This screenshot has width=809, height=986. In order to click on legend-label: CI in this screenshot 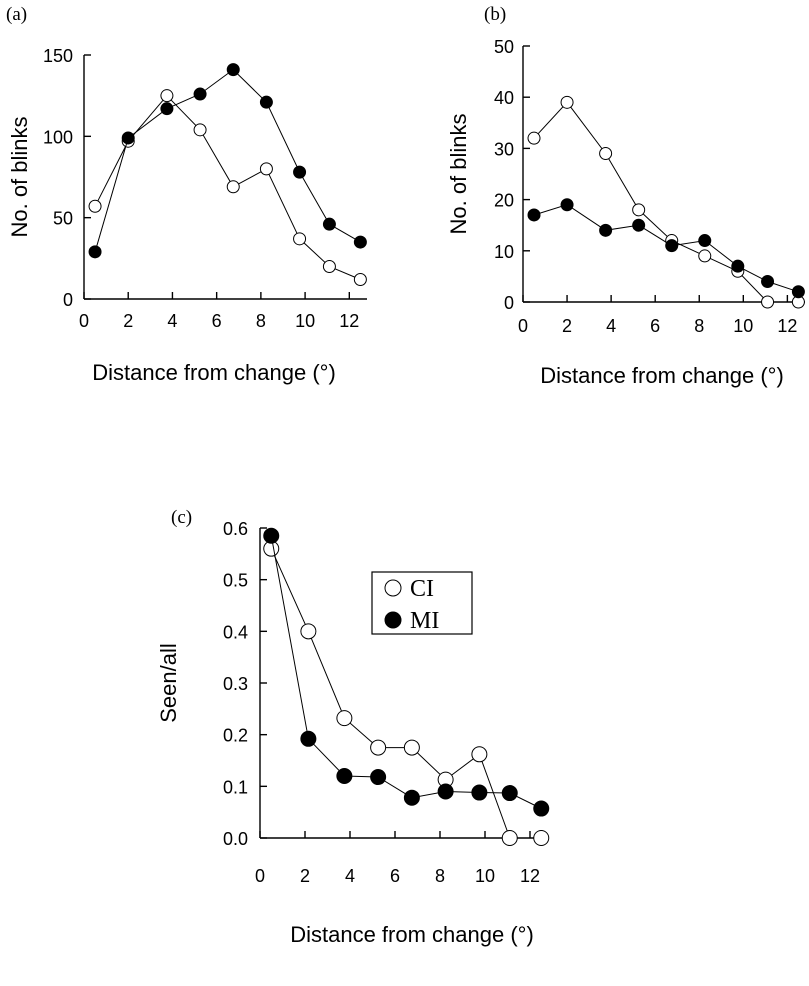, I will do `click(422, 589)`.